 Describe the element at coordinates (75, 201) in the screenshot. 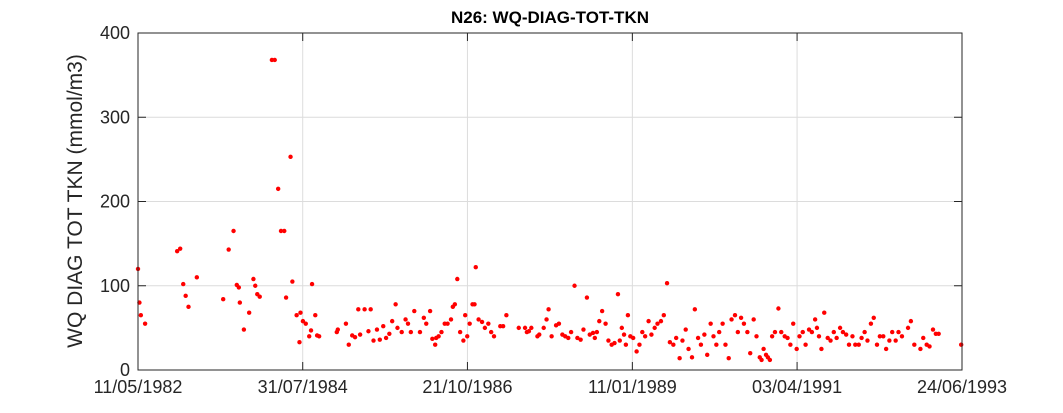

I see `y-axis-label: WQ DIAG TOT TKN (mmol/m3)` at that location.